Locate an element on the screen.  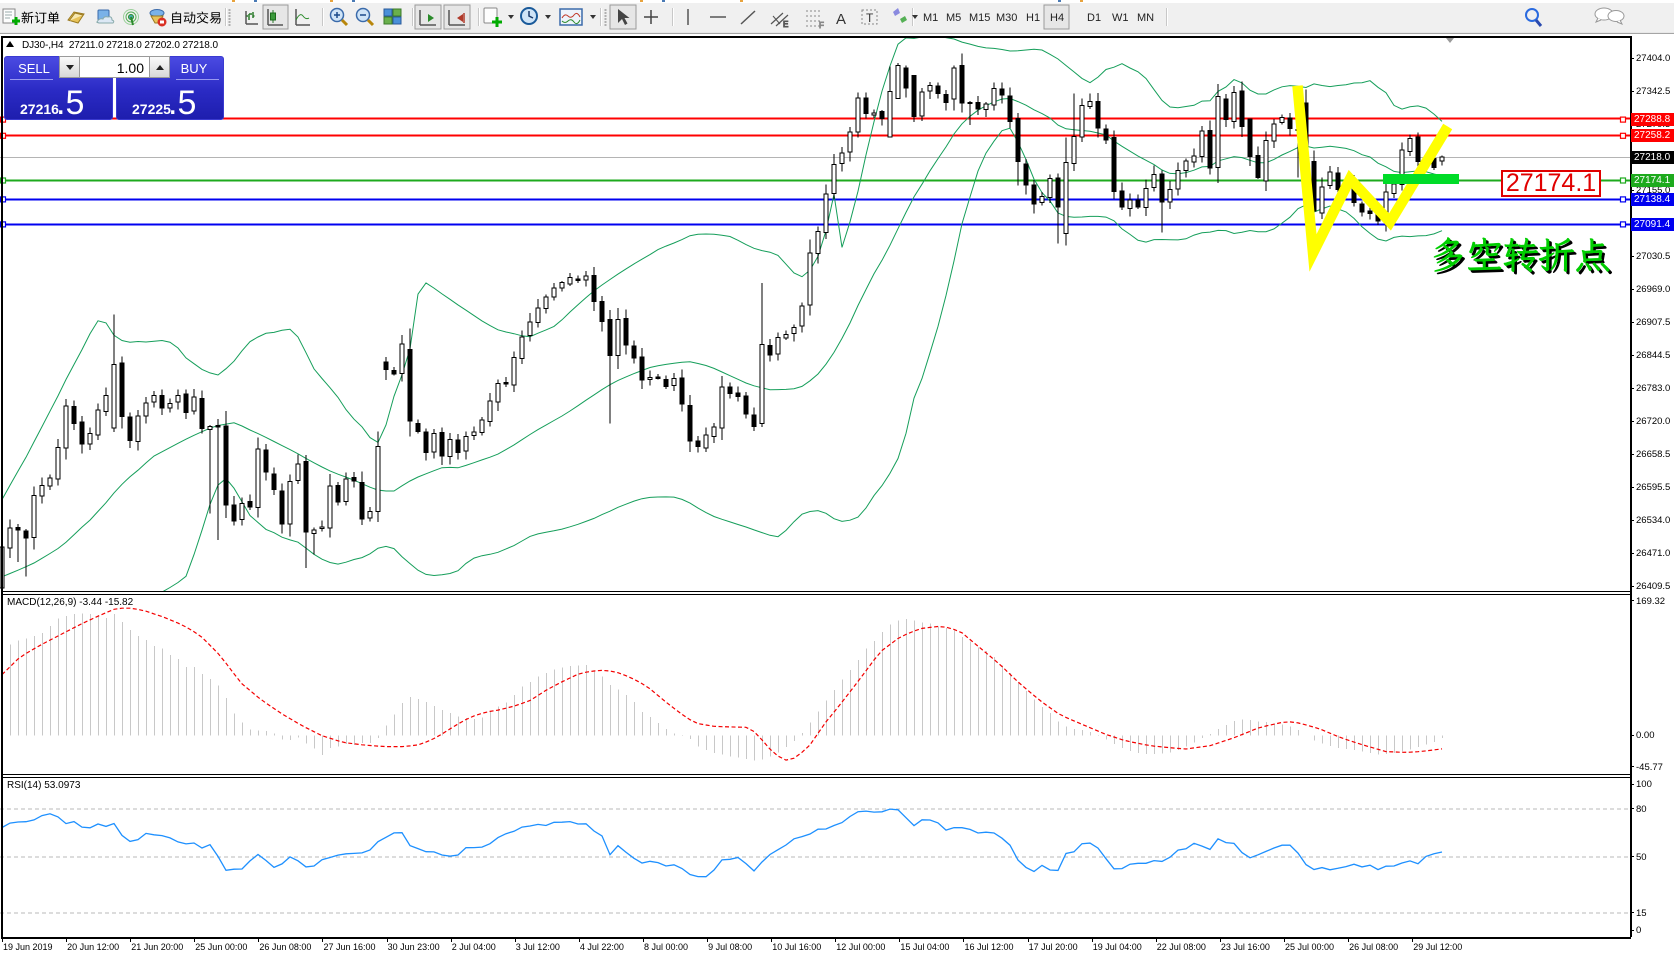
svg-text: E is located at coordinates (785, 24).